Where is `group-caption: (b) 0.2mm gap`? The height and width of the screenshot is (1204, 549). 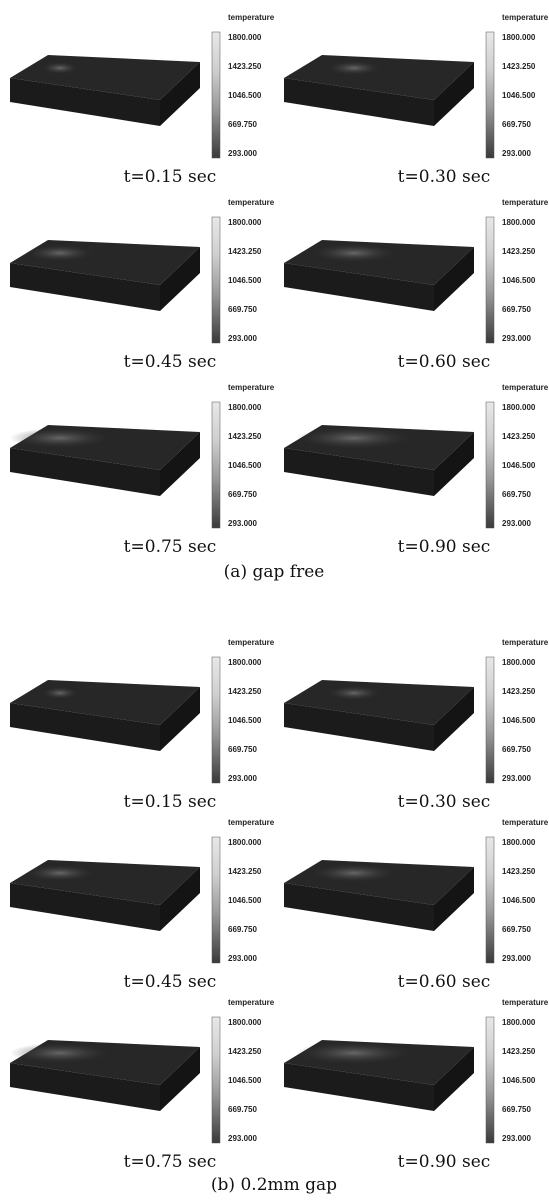
group-caption: (b) 0.2mm gap is located at coordinates (274, 1185).